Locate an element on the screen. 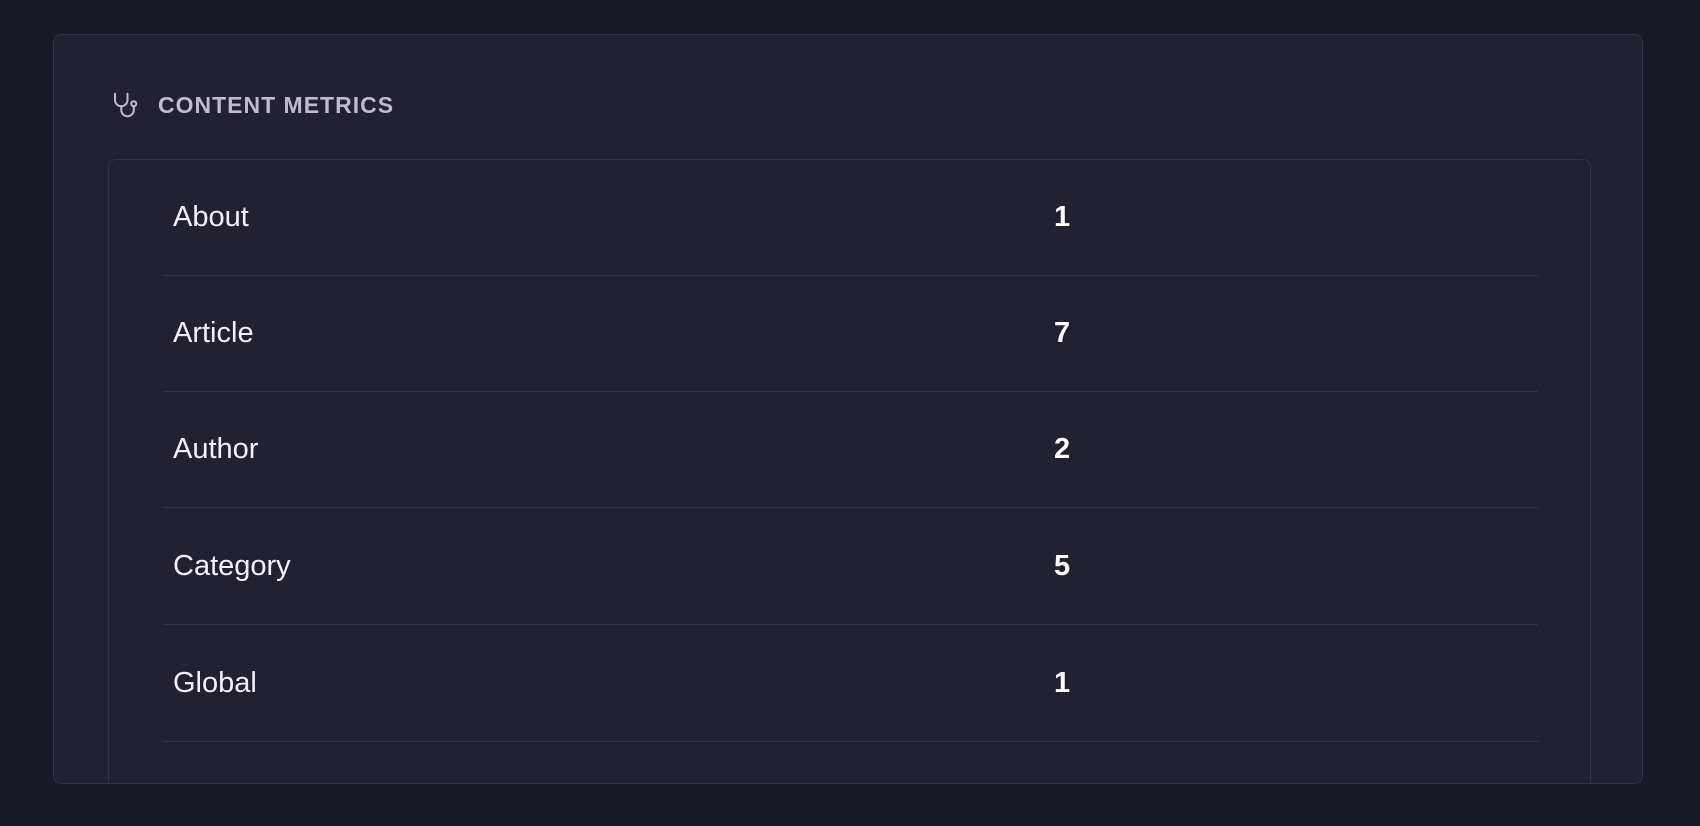 This screenshot has width=1700, height=826. table-row: Category 5 is located at coordinates (850, 567).